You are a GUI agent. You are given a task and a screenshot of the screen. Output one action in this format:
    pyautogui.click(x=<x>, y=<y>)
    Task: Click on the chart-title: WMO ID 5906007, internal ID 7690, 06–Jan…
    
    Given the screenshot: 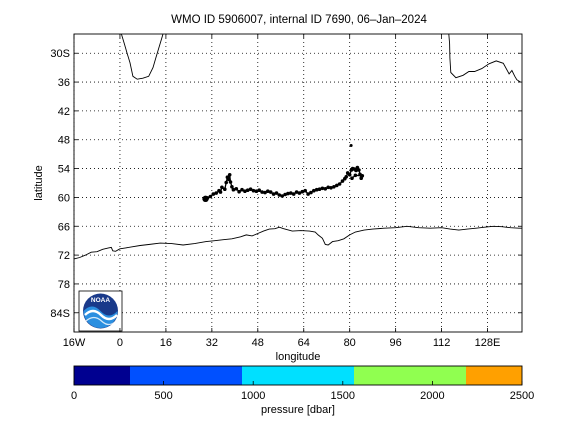 What is the action you would take?
    pyautogui.click(x=299, y=20)
    